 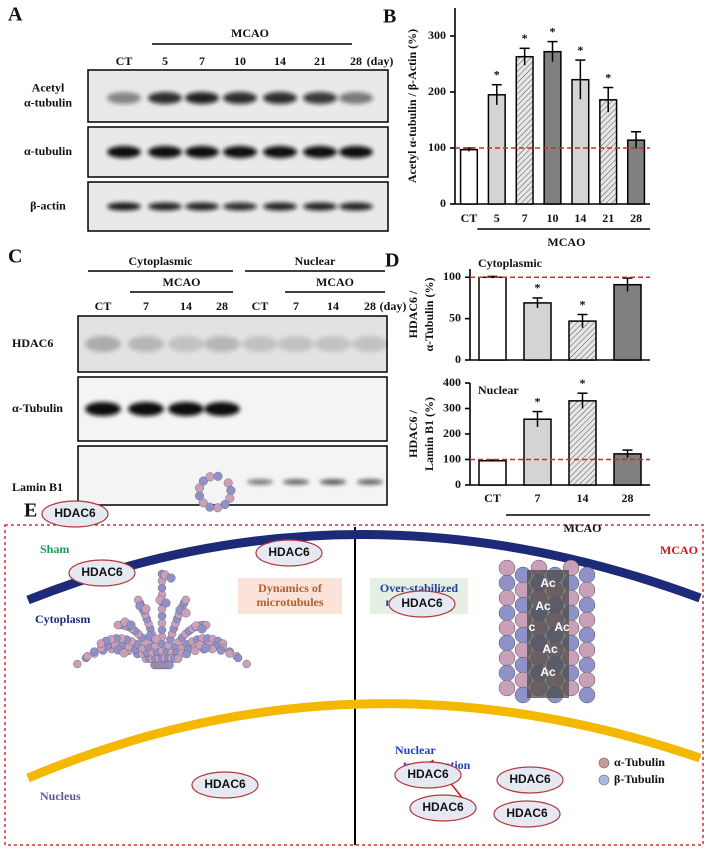 What do you see at coordinates (429, 434) in the screenshot?
I see `y-axis-label: Lamin B1 (%)` at bounding box center [429, 434].